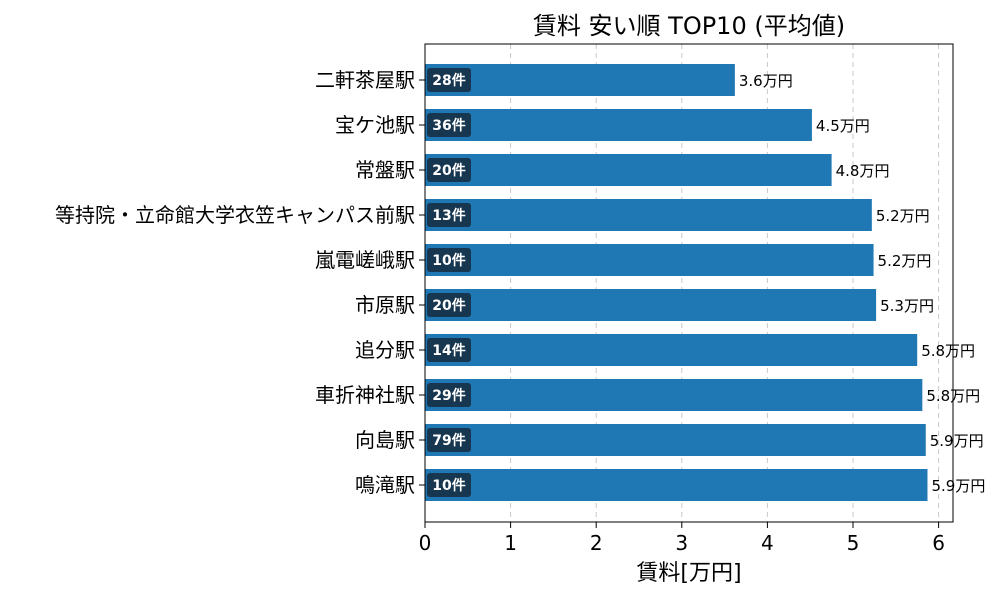  I want to click on count-label: 36件, so click(448, 125).